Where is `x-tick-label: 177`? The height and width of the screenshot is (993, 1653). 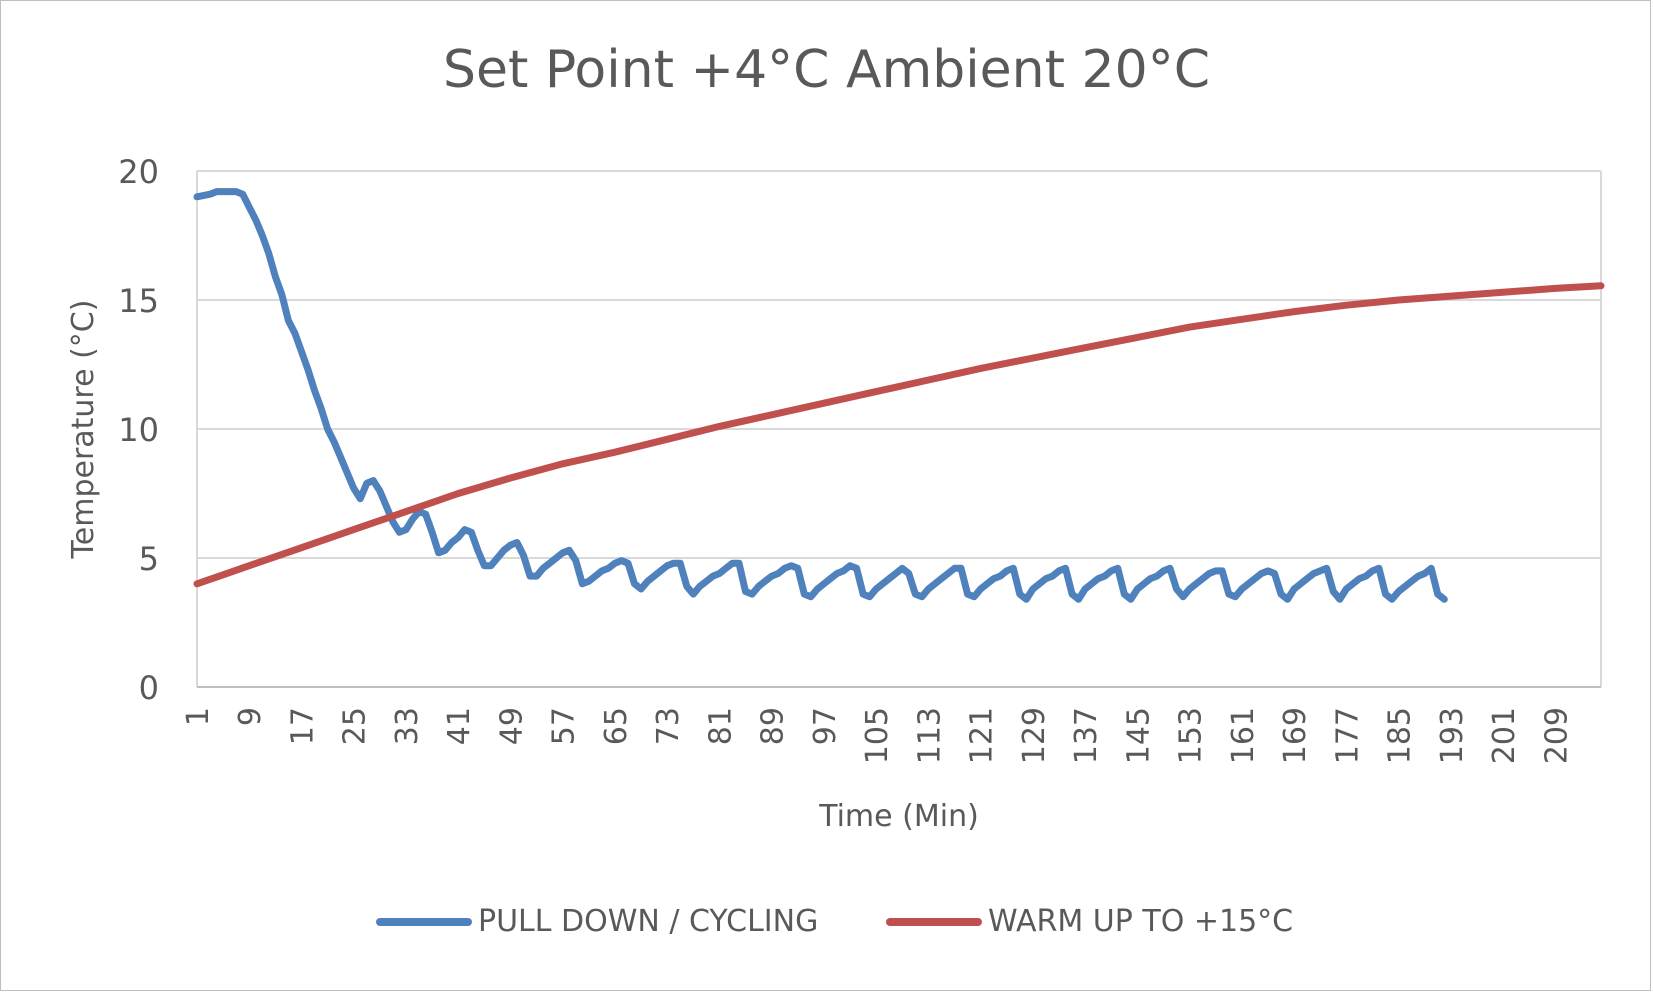 x-tick-label: 177 is located at coordinates (1347, 735).